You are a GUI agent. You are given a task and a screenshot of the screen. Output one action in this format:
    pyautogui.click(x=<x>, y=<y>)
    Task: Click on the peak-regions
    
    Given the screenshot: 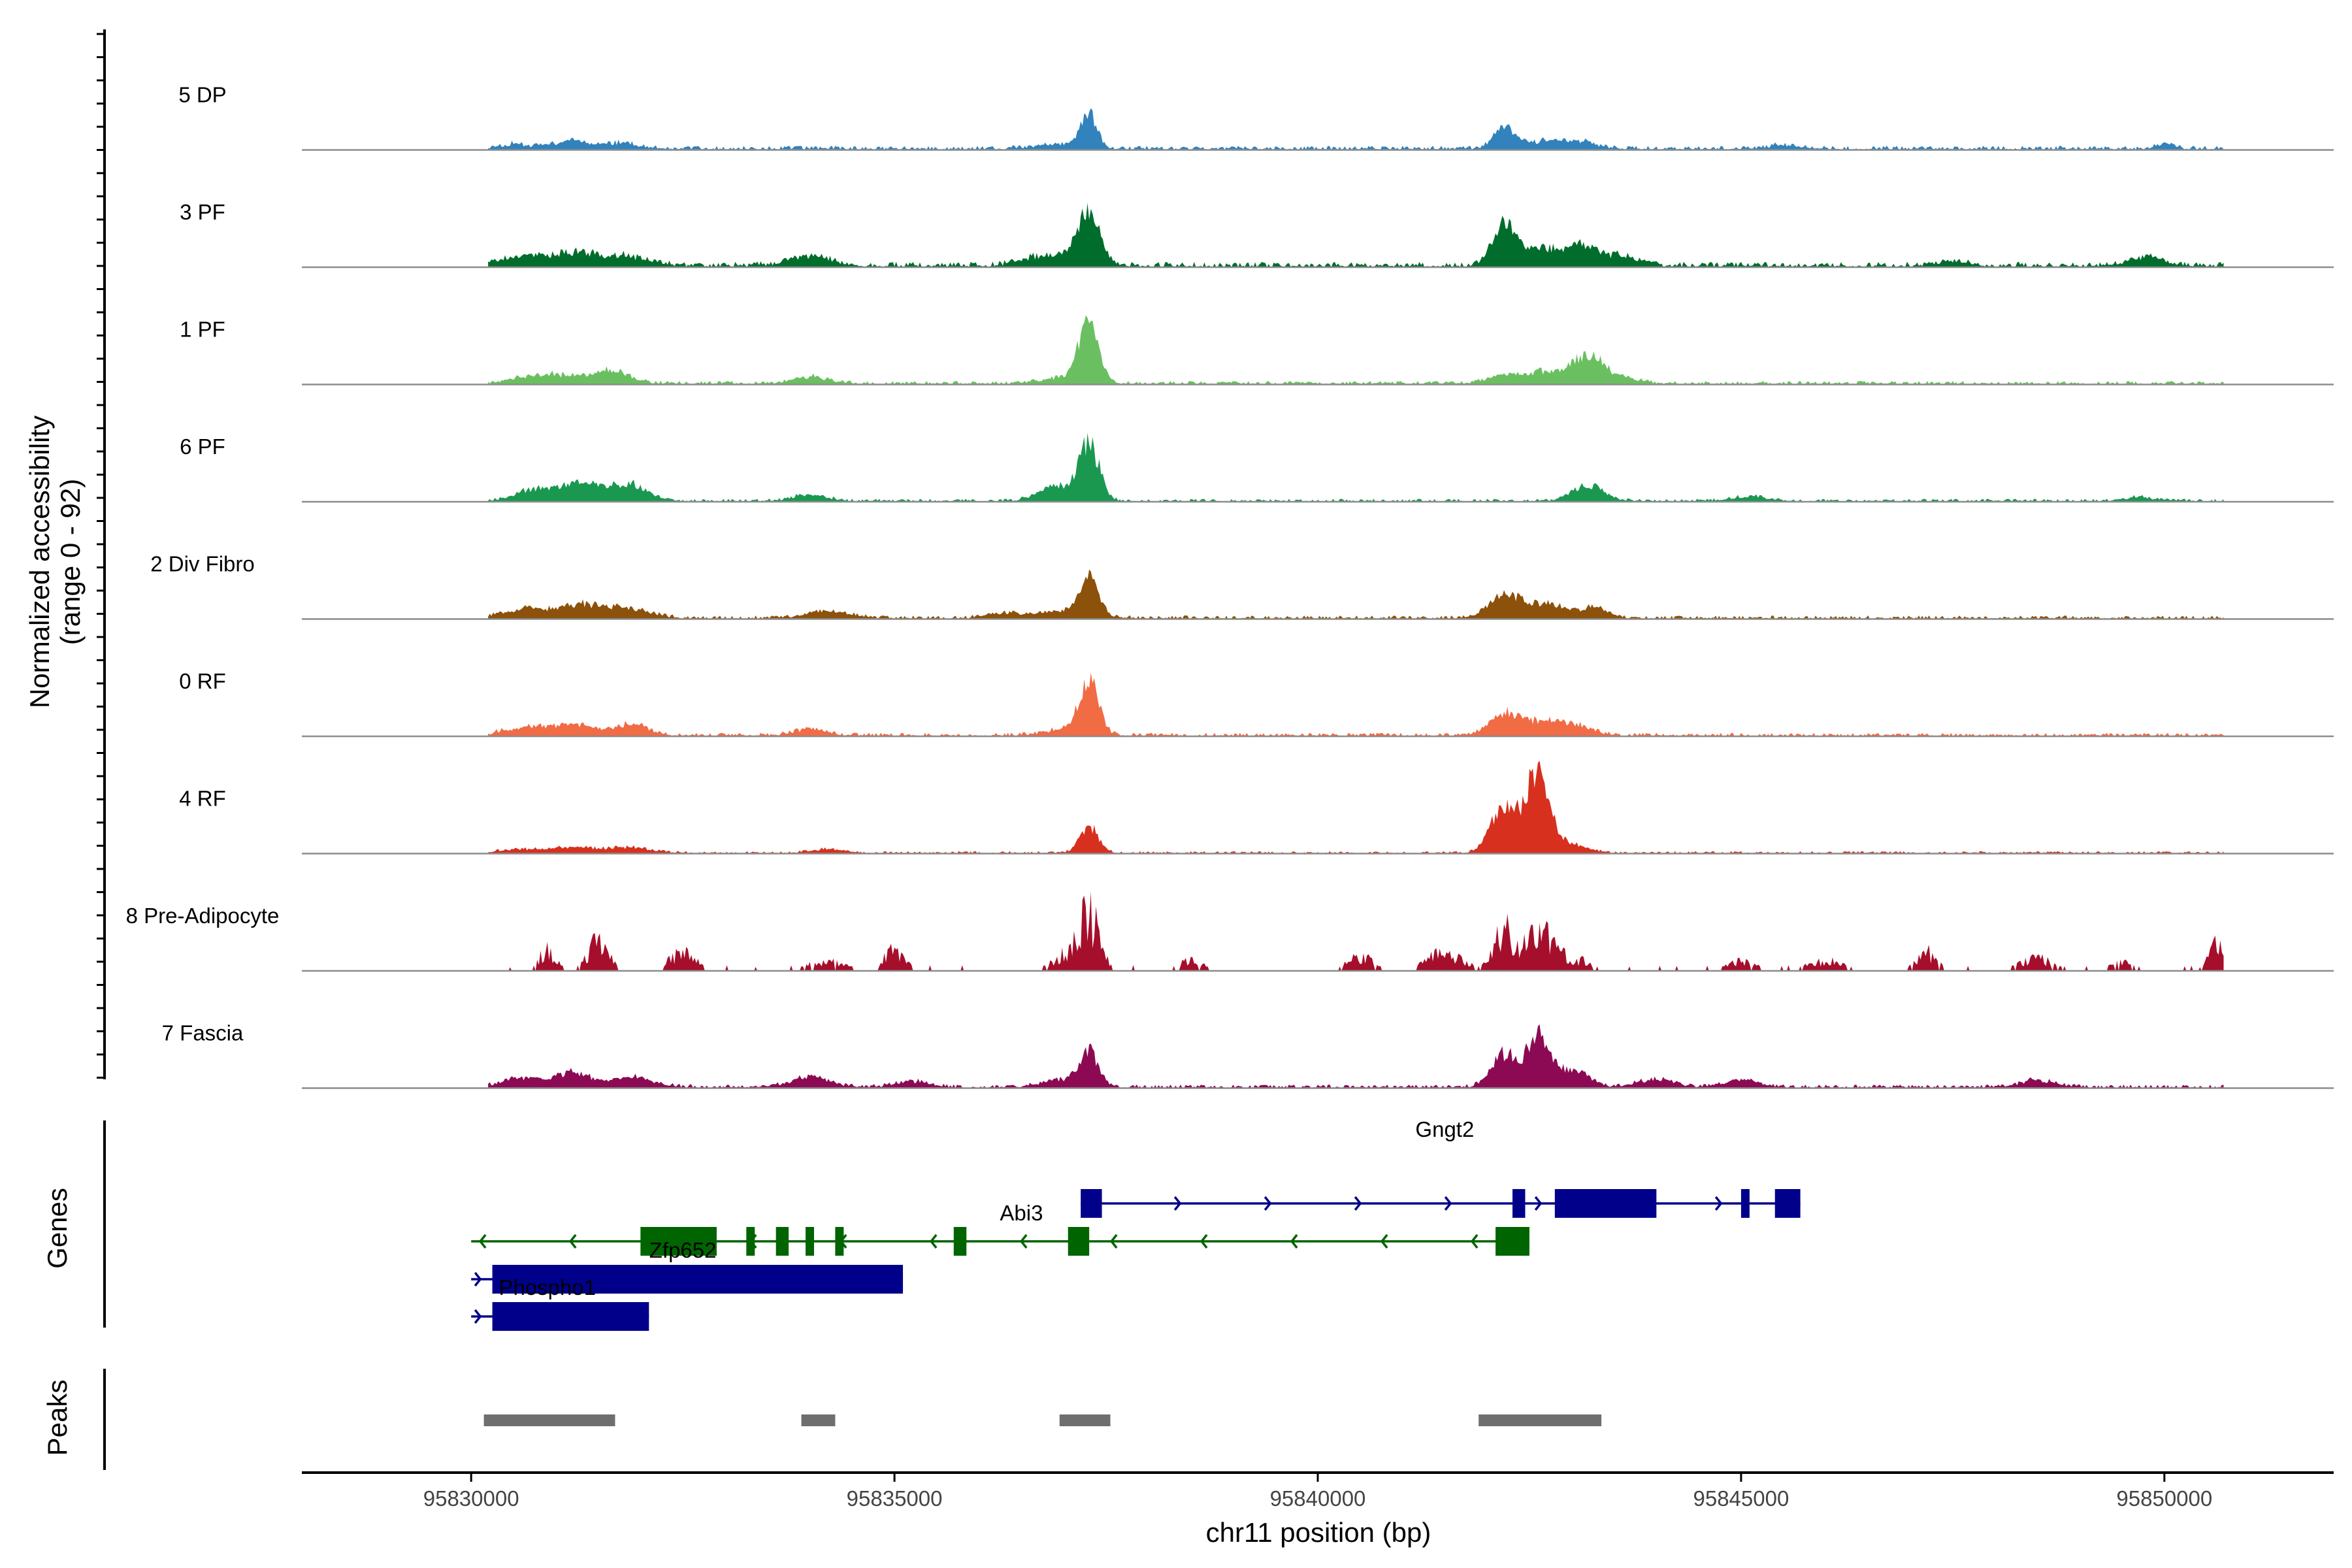 What is the action you would take?
    pyautogui.click(x=1042, y=1420)
    